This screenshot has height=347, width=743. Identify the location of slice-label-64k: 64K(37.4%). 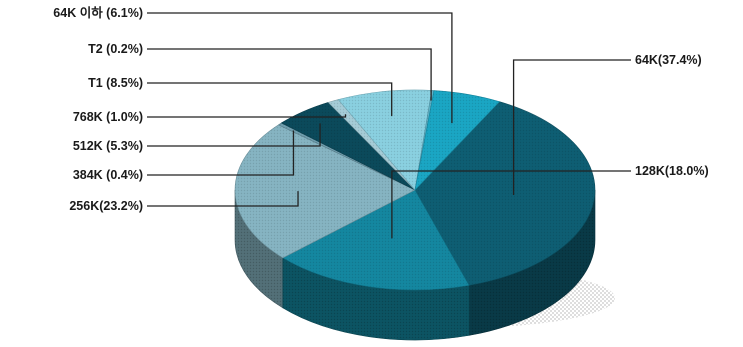
(668, 60).